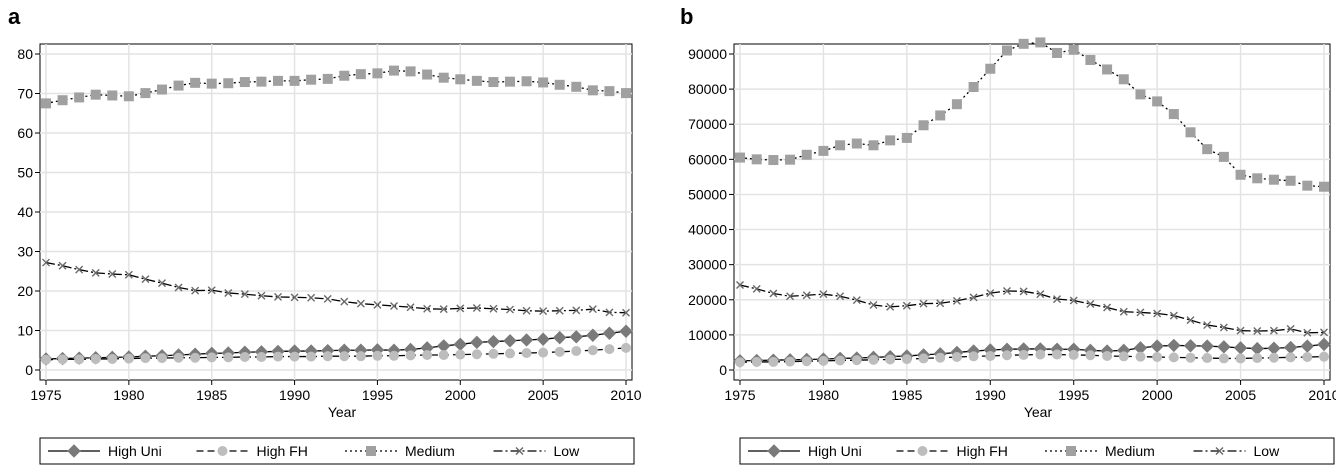 This screenshot has height=467, width=1336. Describe the element at coordinates (1032, 309) in the screenshot. I see `series-line-low` at that location.